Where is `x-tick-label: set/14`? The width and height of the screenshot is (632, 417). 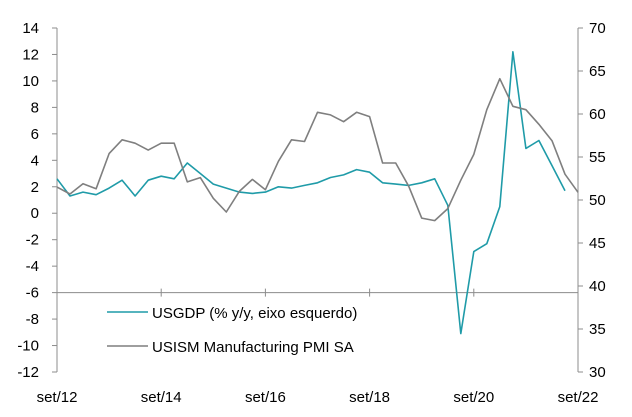
x-tick-label: set/14 is located at coordinates (161, 397).